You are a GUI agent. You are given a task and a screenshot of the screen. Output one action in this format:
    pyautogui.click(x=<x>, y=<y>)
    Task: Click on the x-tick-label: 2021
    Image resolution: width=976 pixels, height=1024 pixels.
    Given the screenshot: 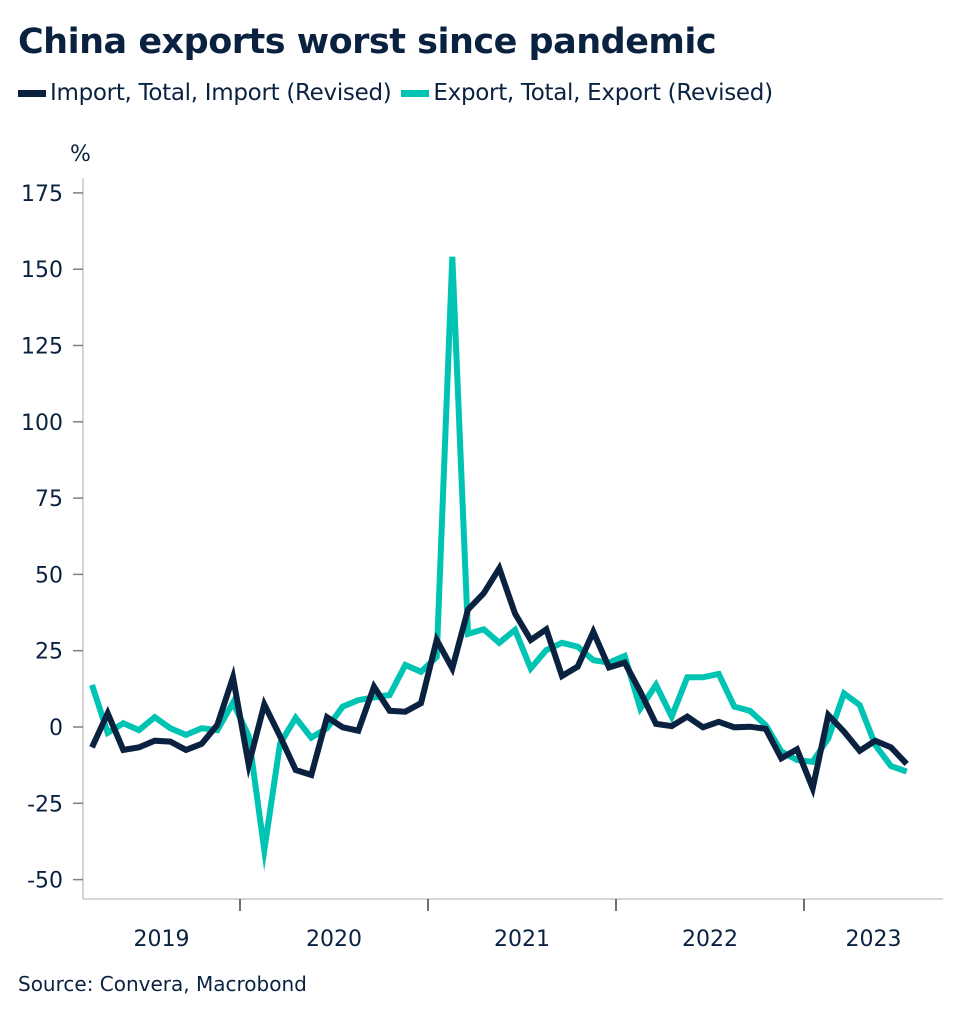 What is the action you would take?
    pyautogui.click(x=522, y=939)
    